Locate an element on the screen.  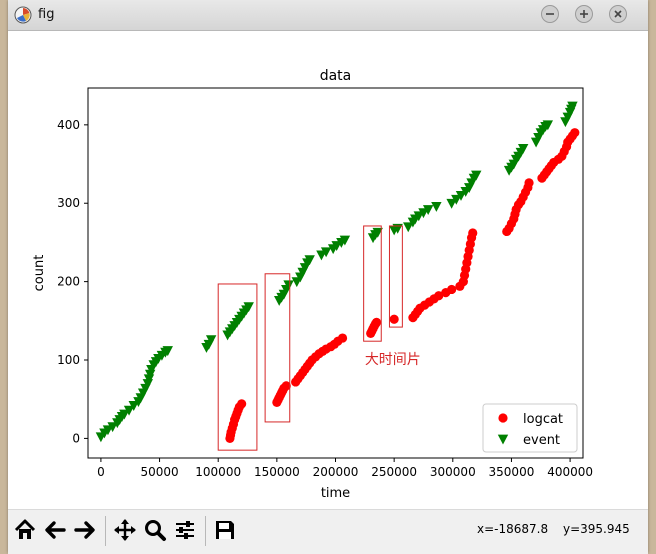
x-tick-label: 200000 is located at coordinates (336, 472).